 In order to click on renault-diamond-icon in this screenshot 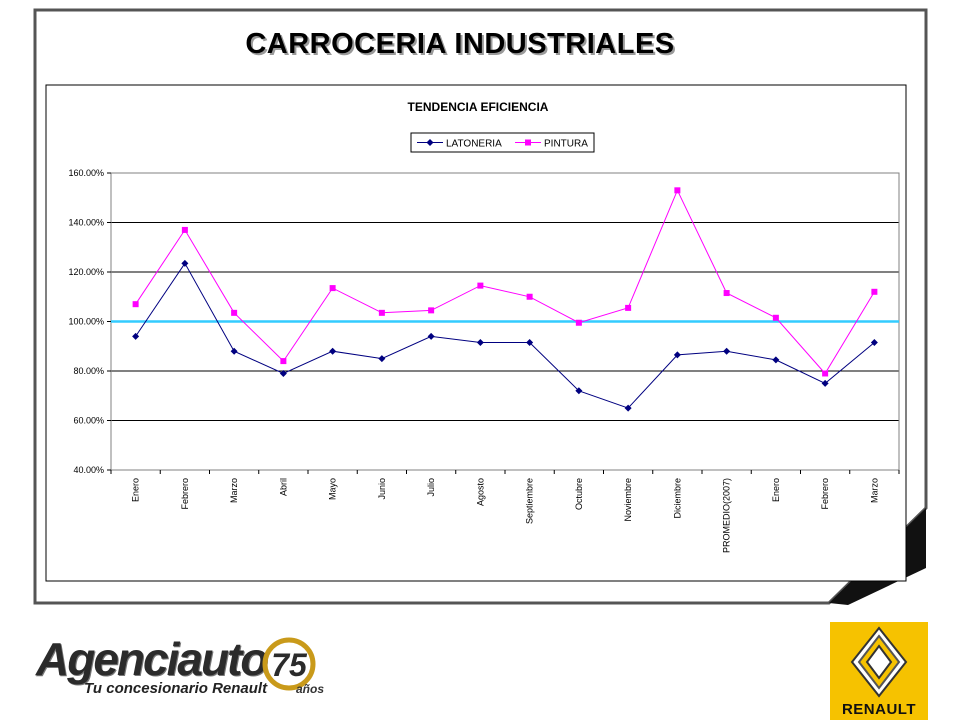, I will do `click(879, 662)`.